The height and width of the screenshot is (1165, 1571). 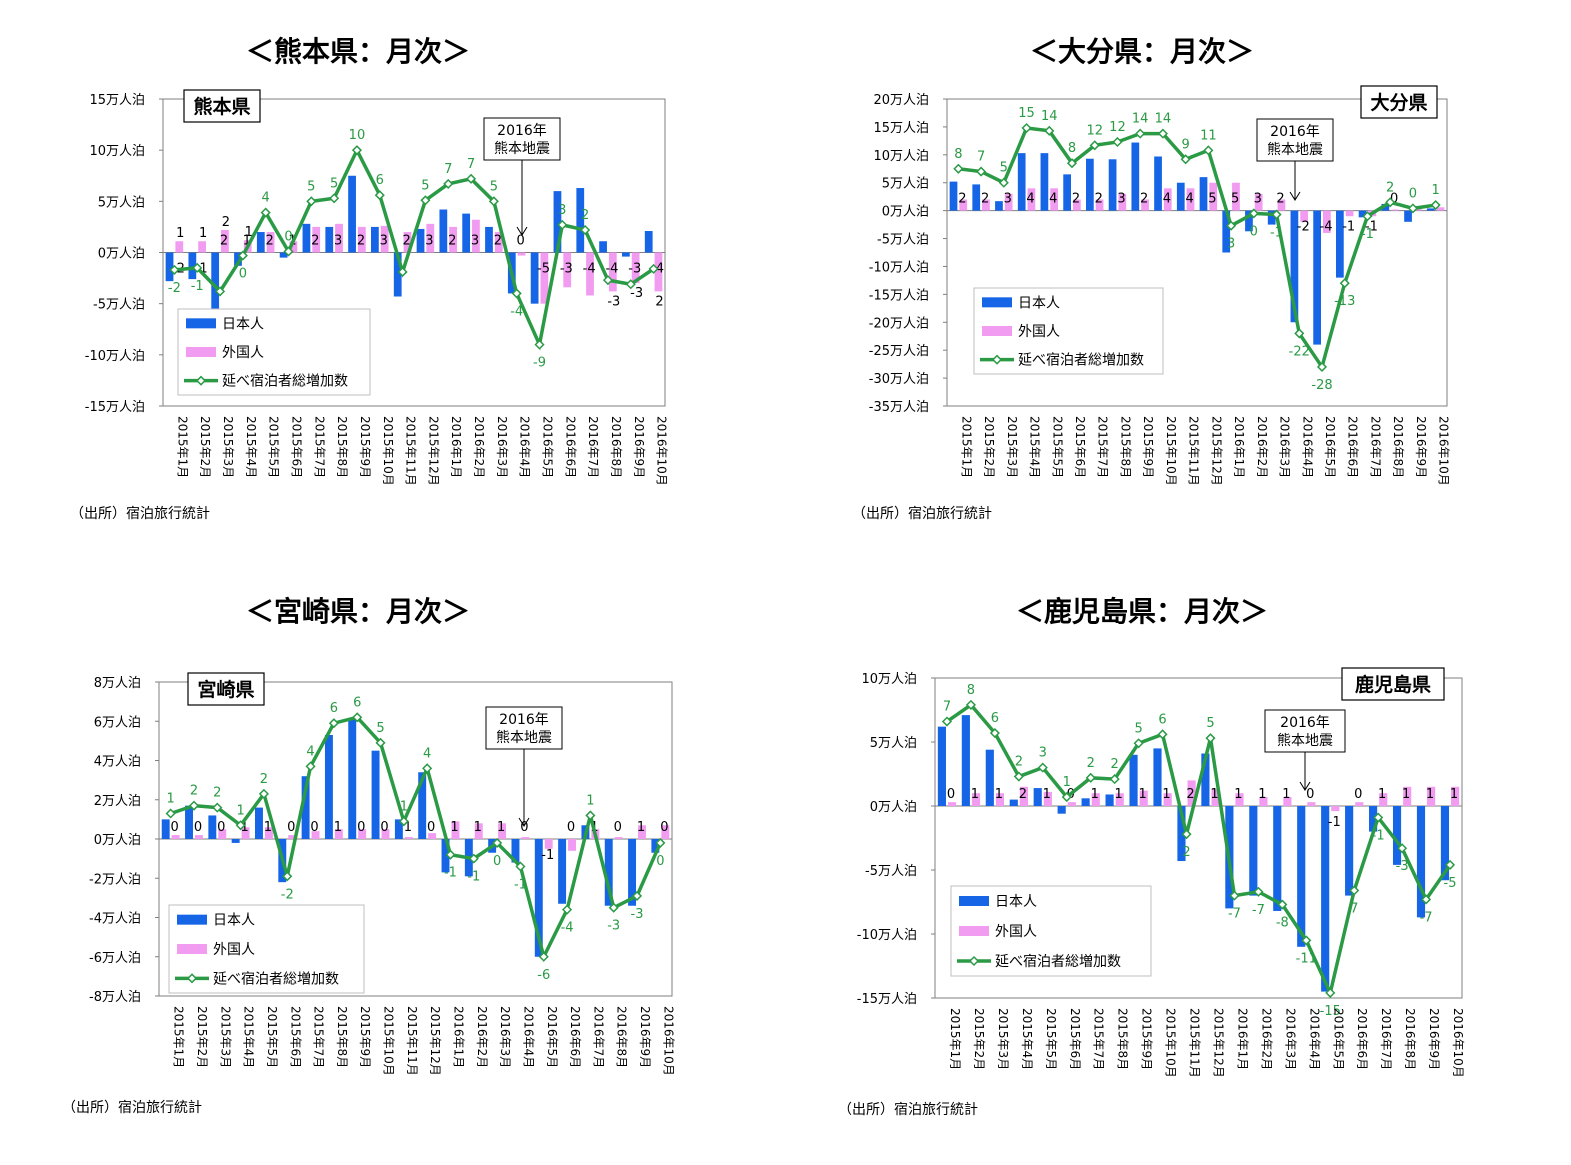 What do you see at coordinates (1421, 447) in the screenshot?
I see `x-tick-label: 2016年9月` at bounding box center [1421, 447].